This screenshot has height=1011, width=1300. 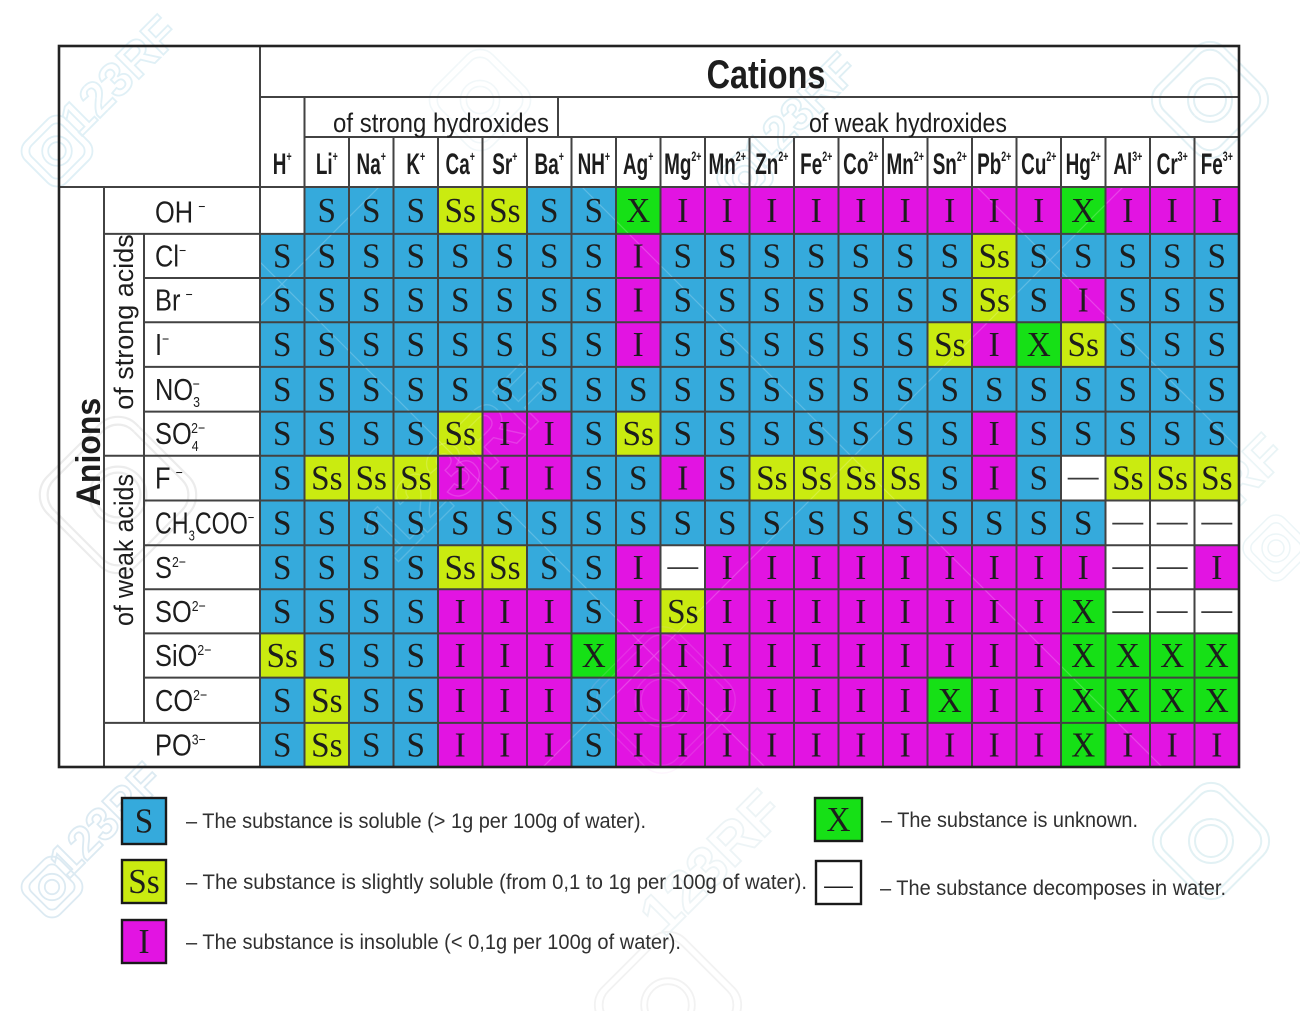 What do you see at coordinates (727, 165) in the screenshot?
I see `svg-text: Mn2+` at bounding box center [727, 165].